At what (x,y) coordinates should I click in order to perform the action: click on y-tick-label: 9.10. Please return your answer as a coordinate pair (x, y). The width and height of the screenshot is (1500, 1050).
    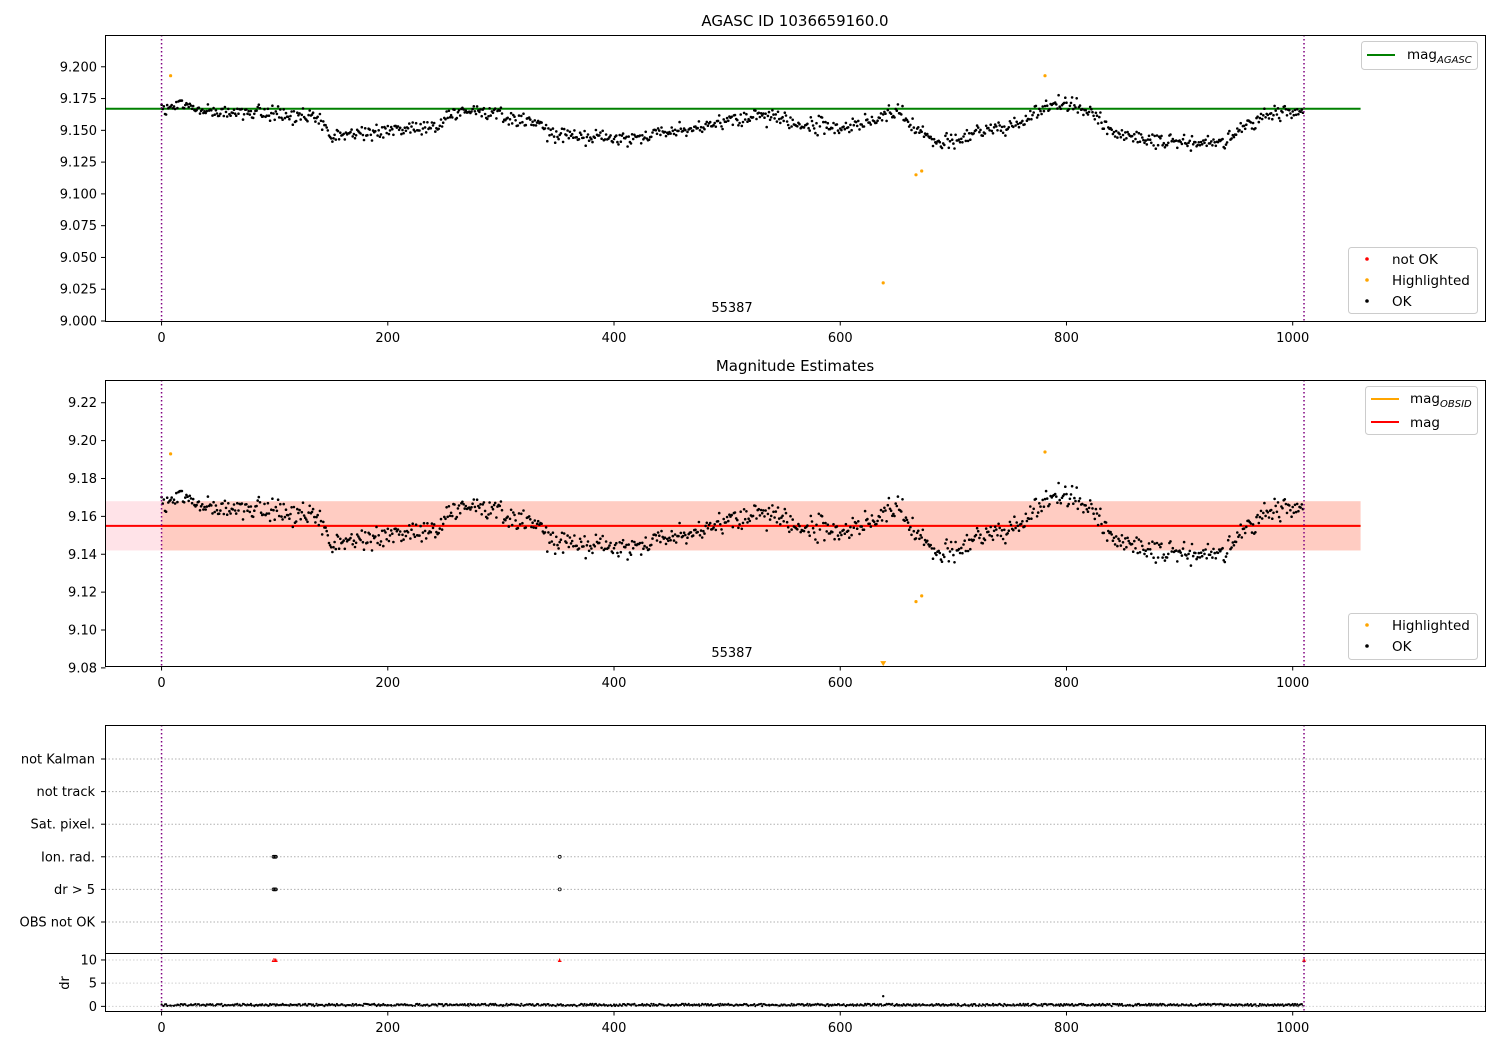
    Looking at the image, I should click on (82, 631).